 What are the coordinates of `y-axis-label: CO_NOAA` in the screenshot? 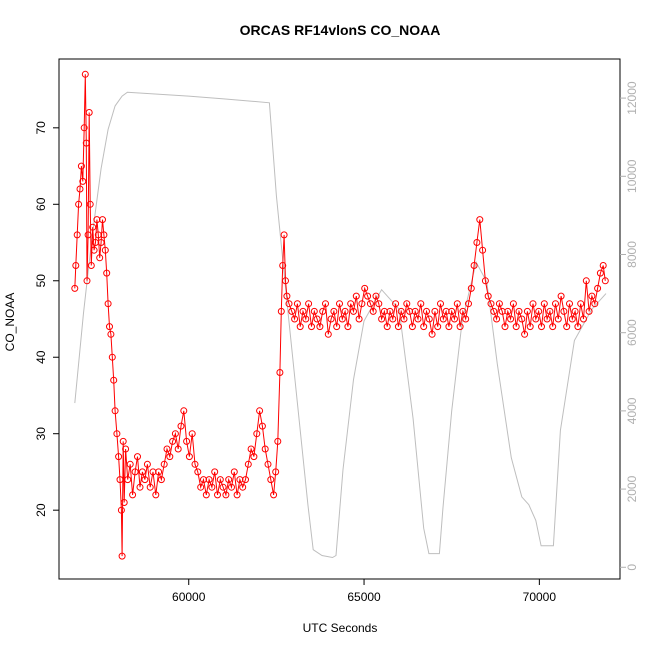 It's located at (10, 322).